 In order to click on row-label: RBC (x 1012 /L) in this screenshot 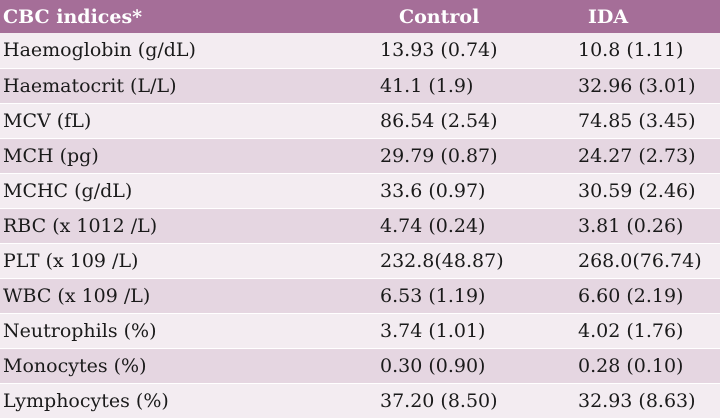, I will do `click(165, 226)`.